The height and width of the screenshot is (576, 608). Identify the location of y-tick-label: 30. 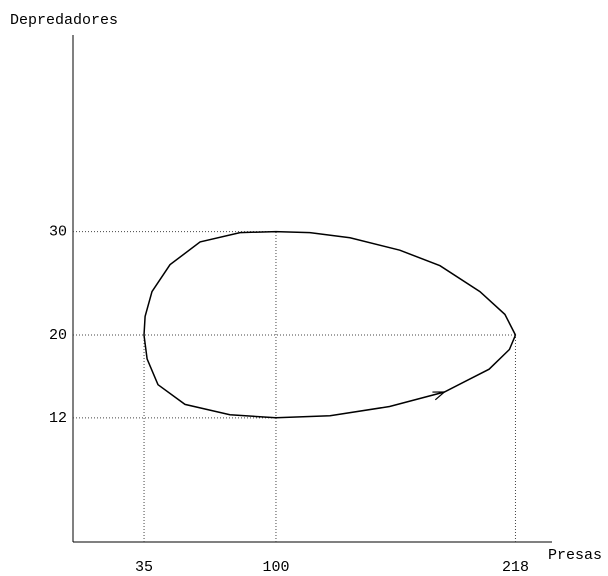
(58, 232).